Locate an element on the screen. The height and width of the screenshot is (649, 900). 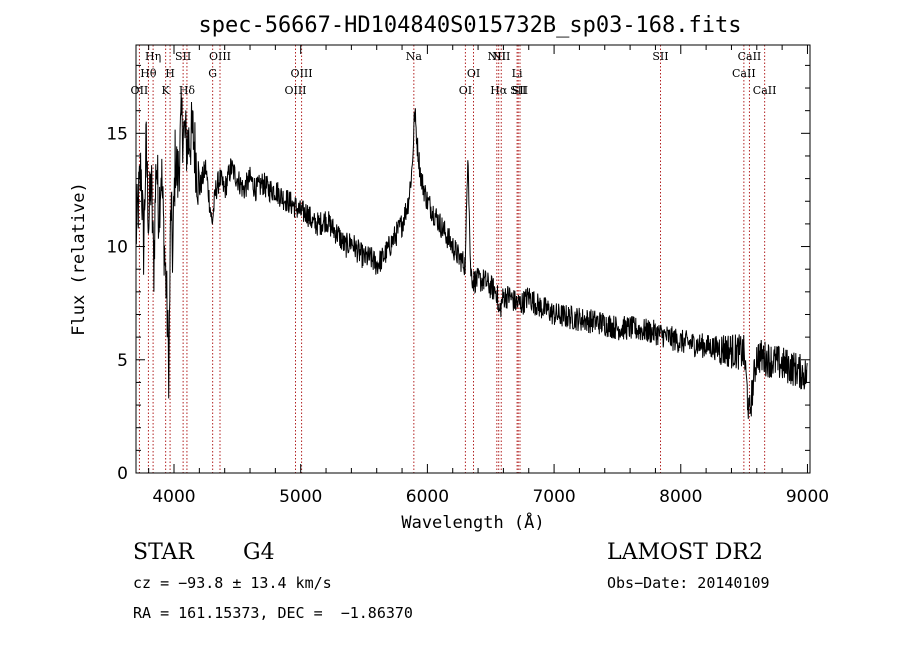
line-label: Hδ is located at coordinates (187, 90).